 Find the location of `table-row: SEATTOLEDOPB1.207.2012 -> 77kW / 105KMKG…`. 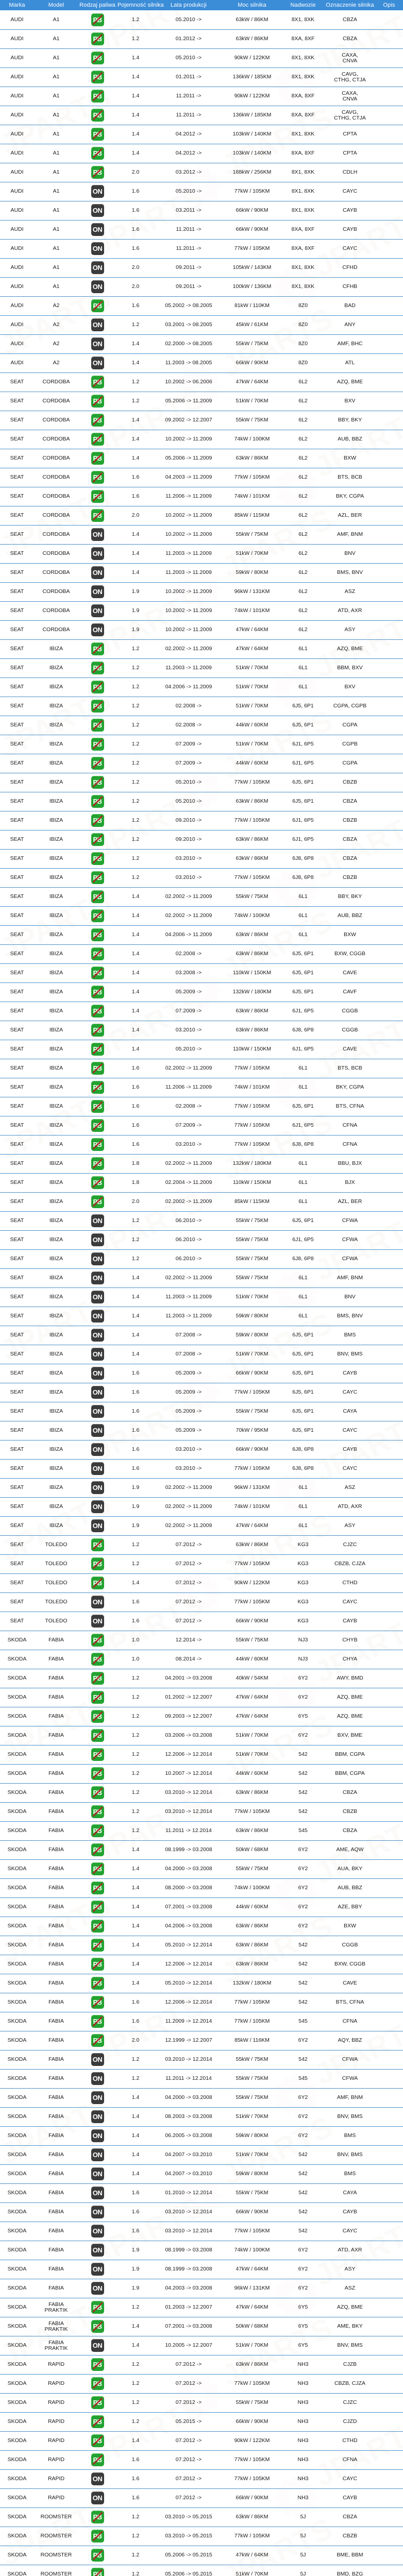

table-row: SEATTOLEDOPB1.207.2012 -> 77kW / 105KMKG… is located at coordinates (202, 1564).